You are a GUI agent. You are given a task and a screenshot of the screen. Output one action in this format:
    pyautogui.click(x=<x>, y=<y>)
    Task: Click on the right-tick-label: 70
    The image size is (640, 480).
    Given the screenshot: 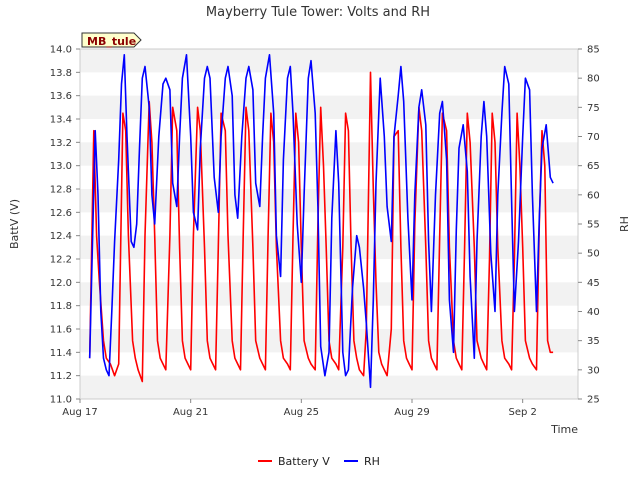 What is the action you would take?
    pyautogui.click(x=593, y=137)
    